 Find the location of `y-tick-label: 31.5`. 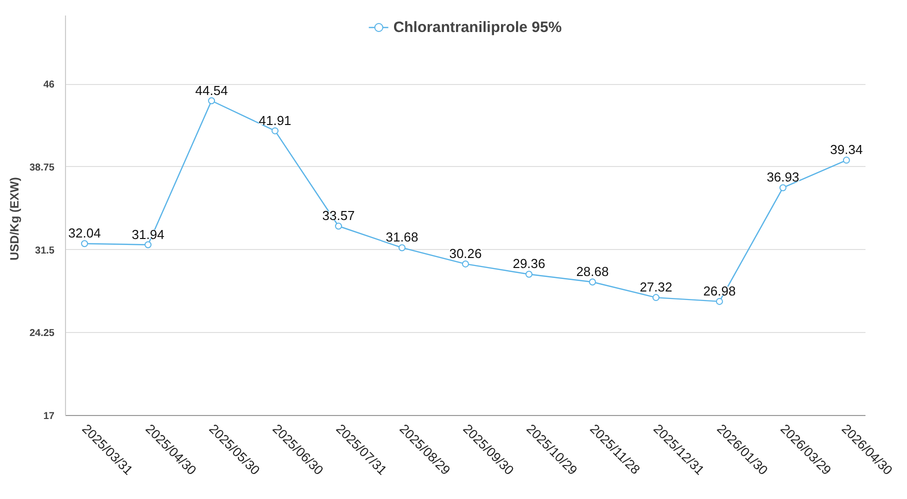

y-tick-label: 31.5 is located at coordinates (45, 250).